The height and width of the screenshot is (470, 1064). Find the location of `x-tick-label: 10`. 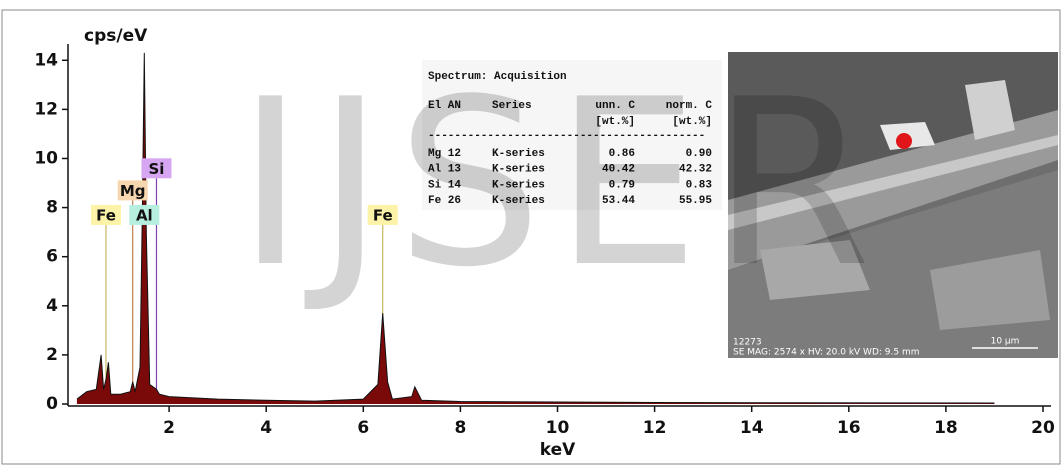

x-tick-label: 10 is located at coordinates (558, 428).